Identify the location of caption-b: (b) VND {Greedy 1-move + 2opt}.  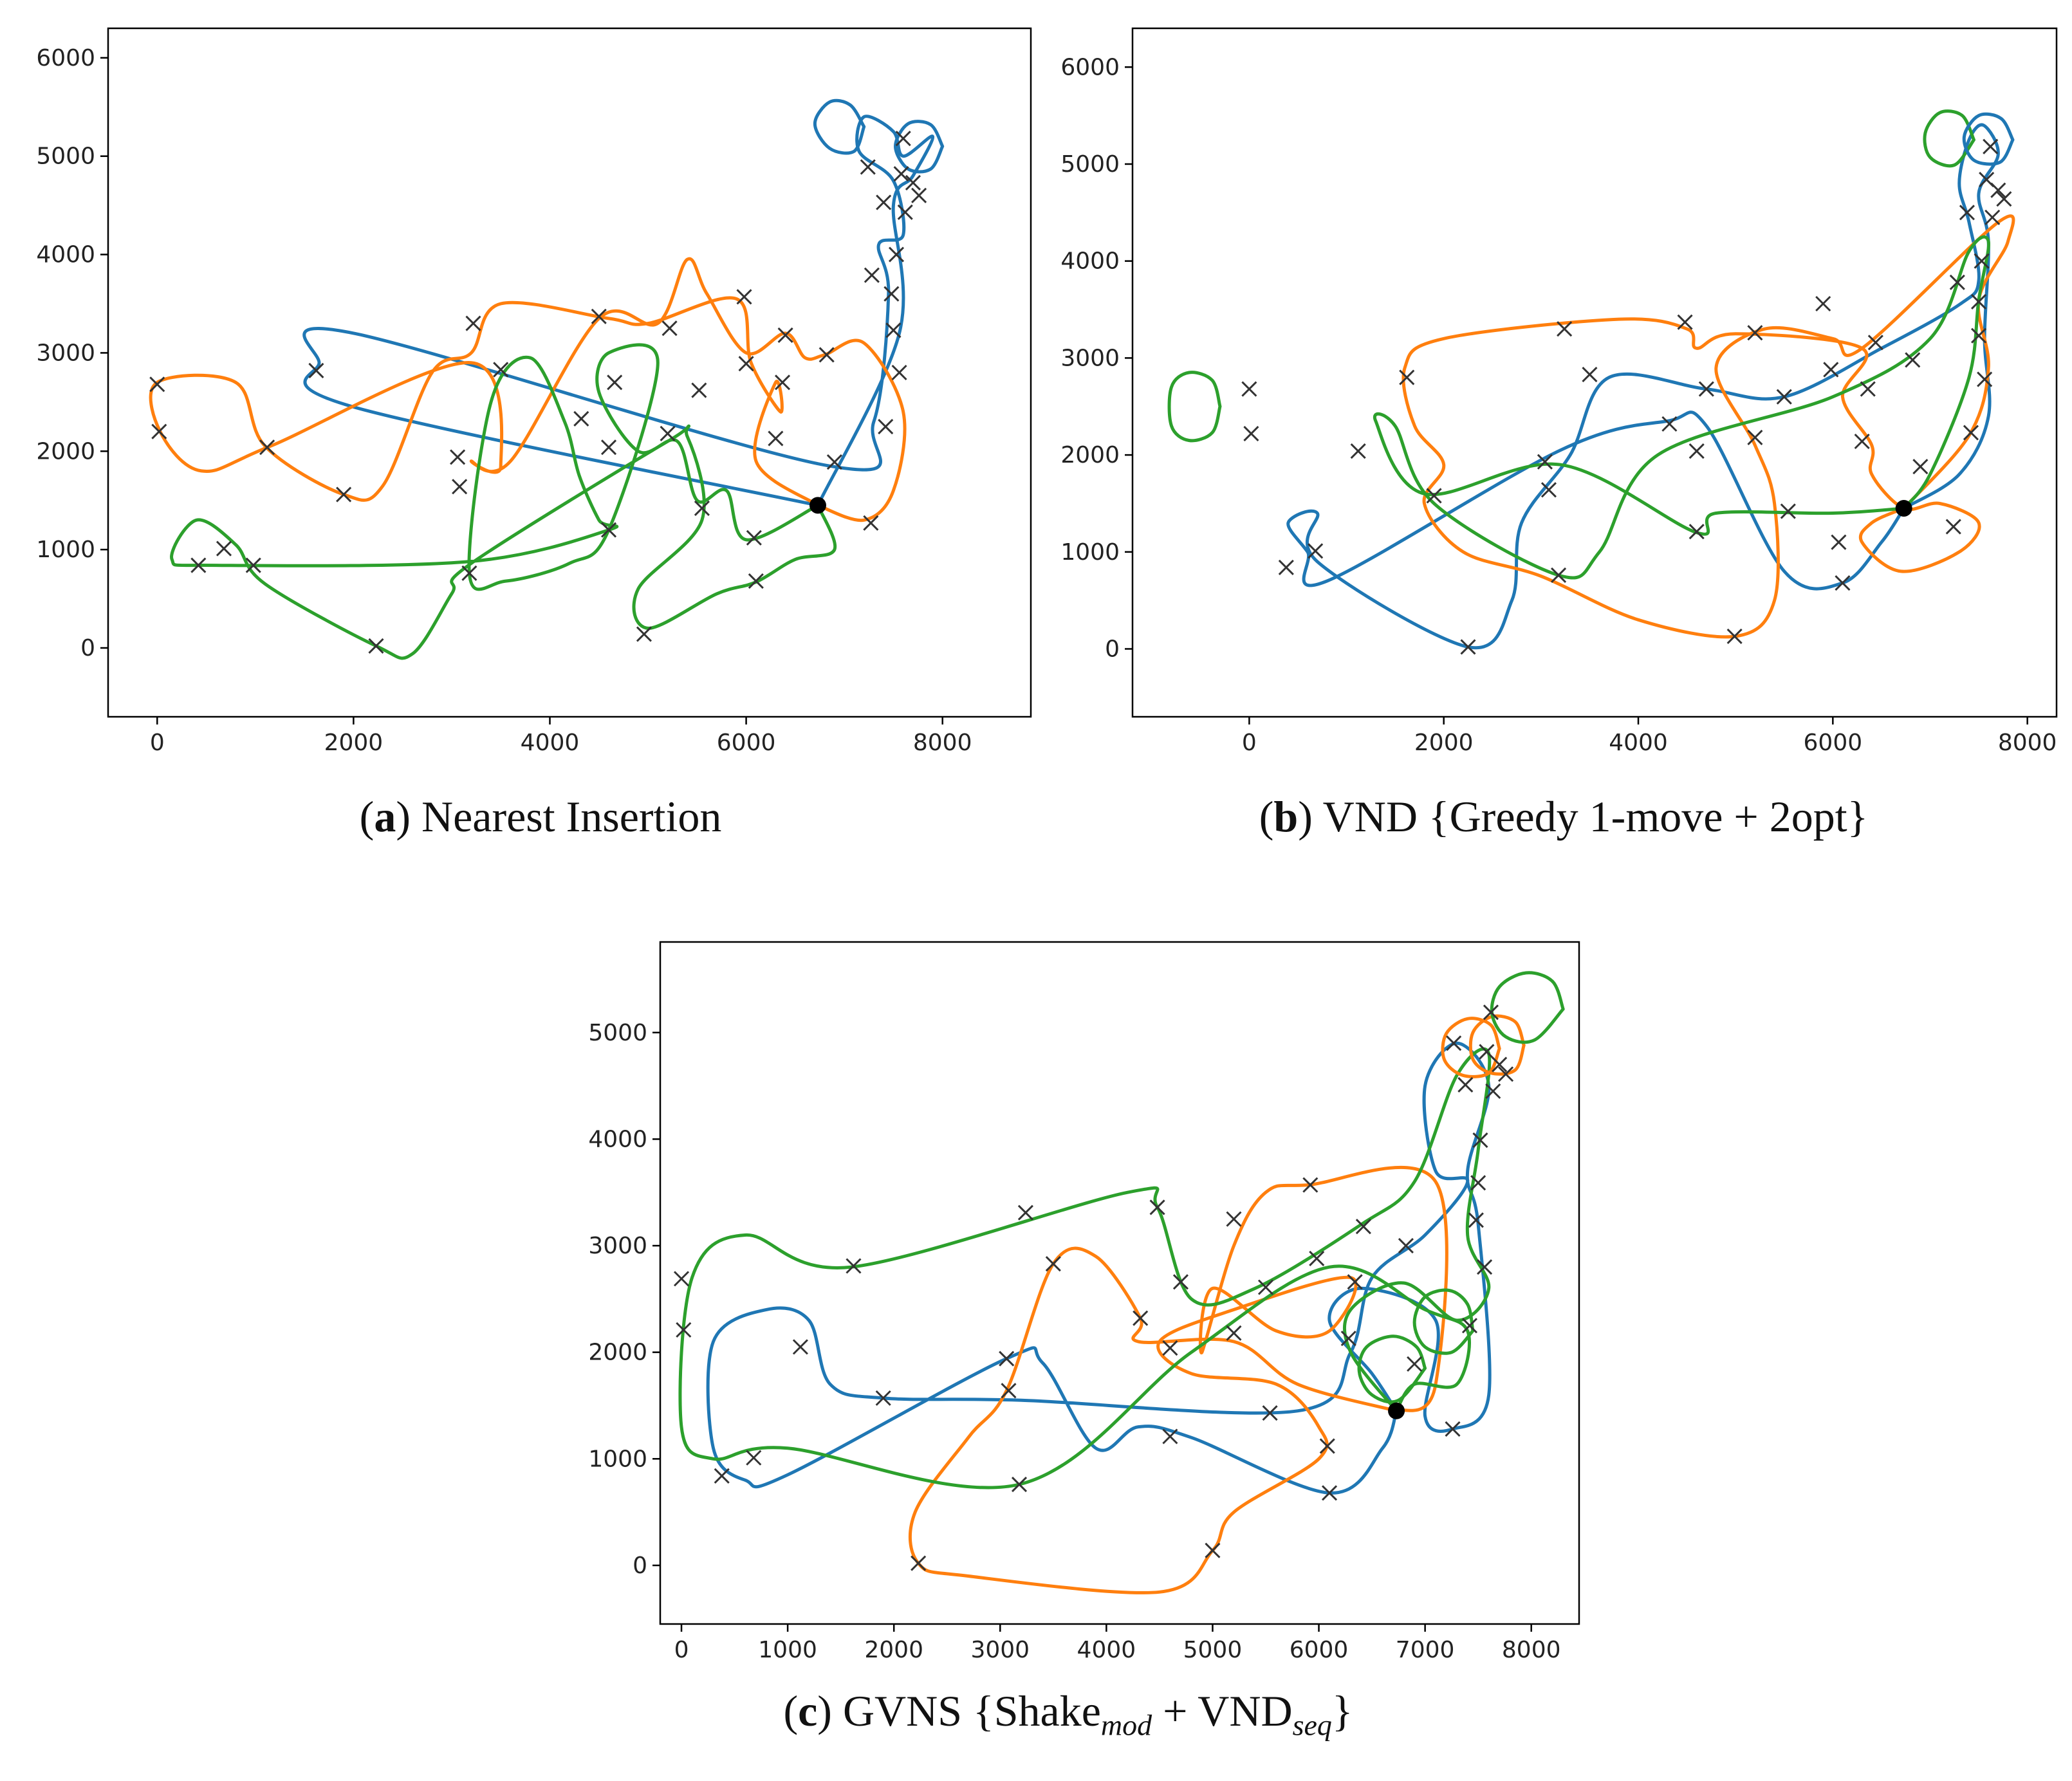
(1564, 816).